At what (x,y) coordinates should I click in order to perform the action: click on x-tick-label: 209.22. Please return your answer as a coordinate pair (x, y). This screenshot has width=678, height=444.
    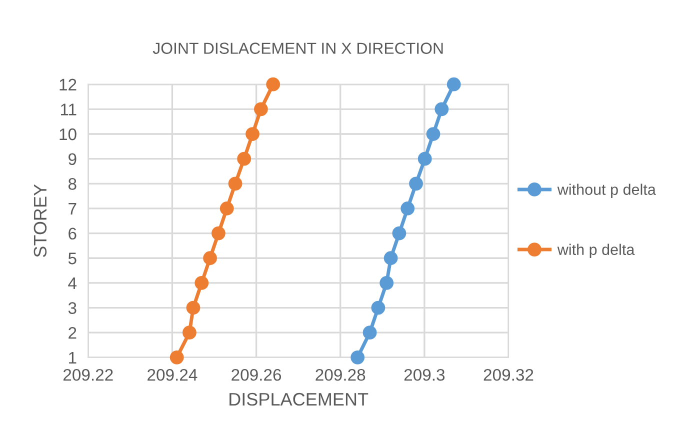
    Looking at the image, I should click on (88, 374).